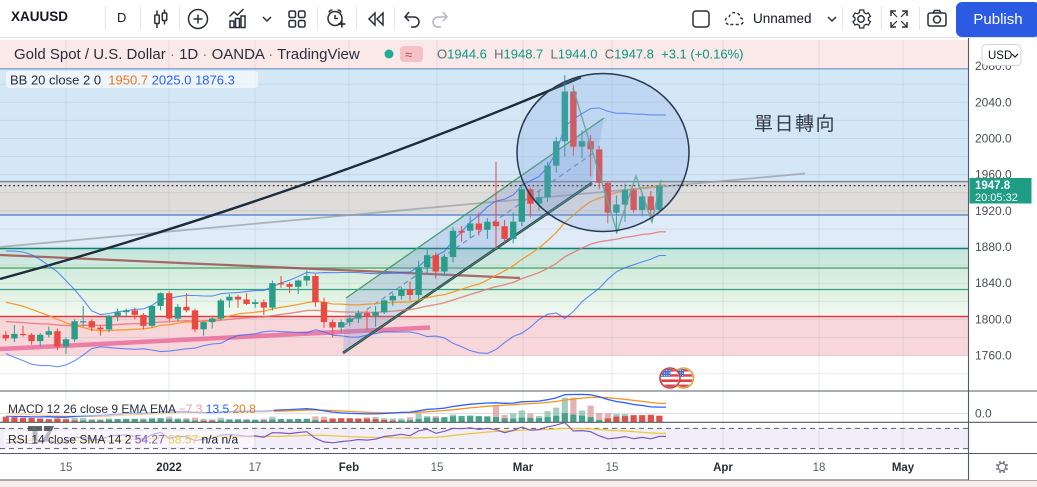 This screenshot has height=487, width=1037. What do you see at coordinates (993, 186) in the screenshot?
I see `svg-text: 1947.8` at bounding box center [993, 186].